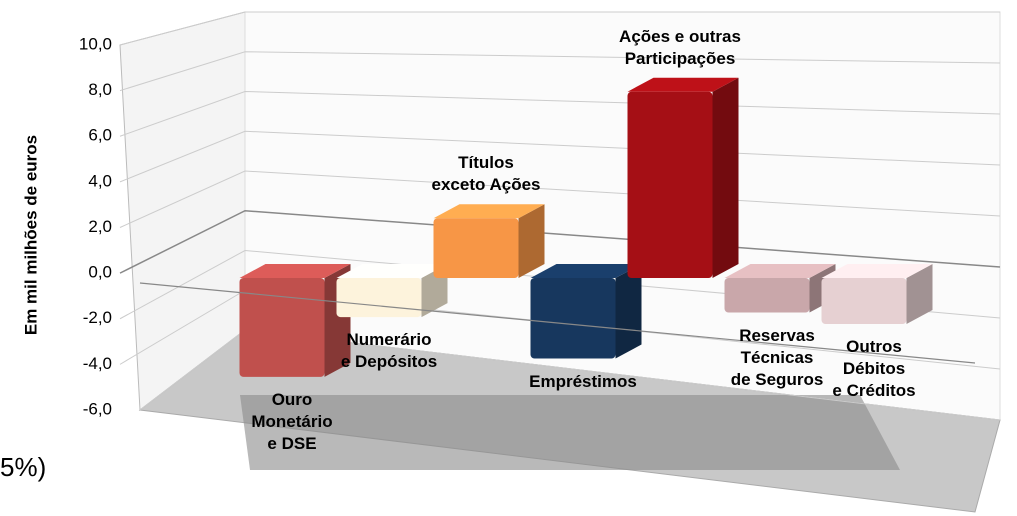  What do you see at coordinates (100, 226) in the screenshot?
I see `y-tick-label: 2,0` at bounding box center [100, 226].